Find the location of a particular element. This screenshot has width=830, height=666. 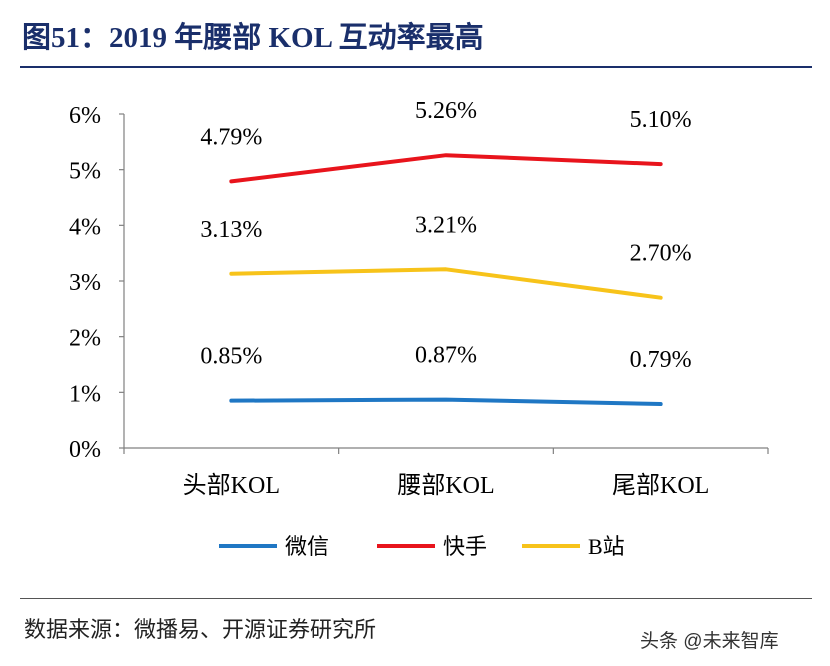

data-label: 4.79% is located at coordinates (231, 137).